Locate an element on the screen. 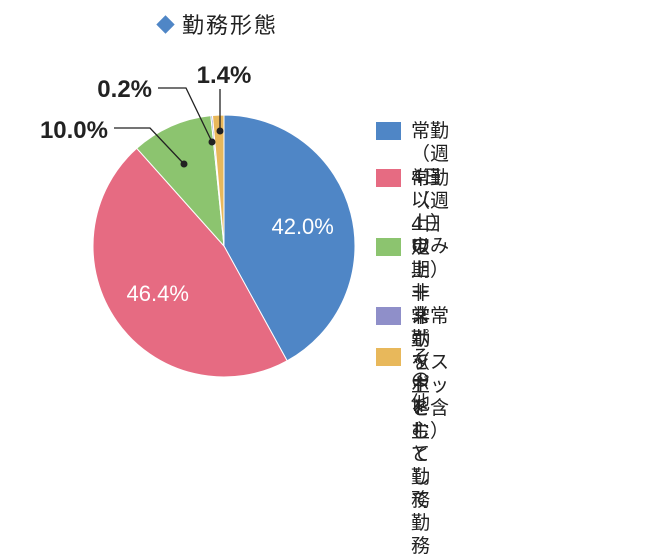 This screenshot has height=558, width=650. legend-label-4: その他 is located at coordinates (421, 380).